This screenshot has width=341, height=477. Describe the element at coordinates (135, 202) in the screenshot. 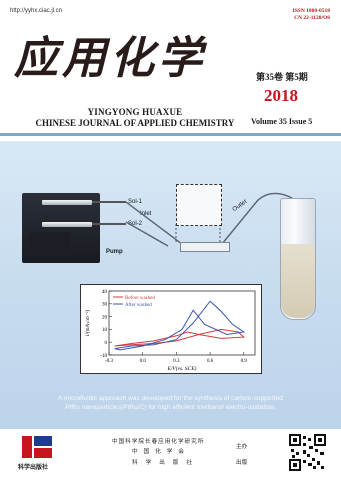

I see `sol-1-label: Sol-1` at that location.